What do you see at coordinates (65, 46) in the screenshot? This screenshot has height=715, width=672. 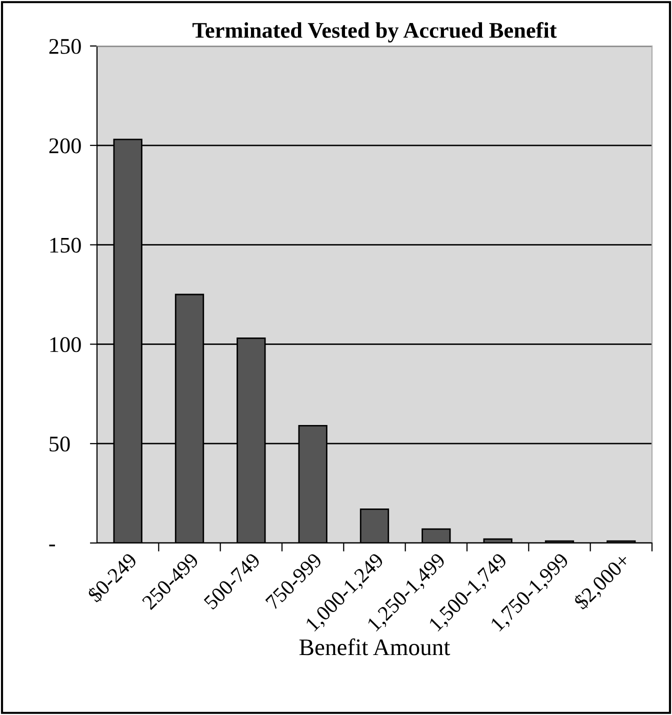 I see `y-tick-label: 250` at bounding box center [65, 46].